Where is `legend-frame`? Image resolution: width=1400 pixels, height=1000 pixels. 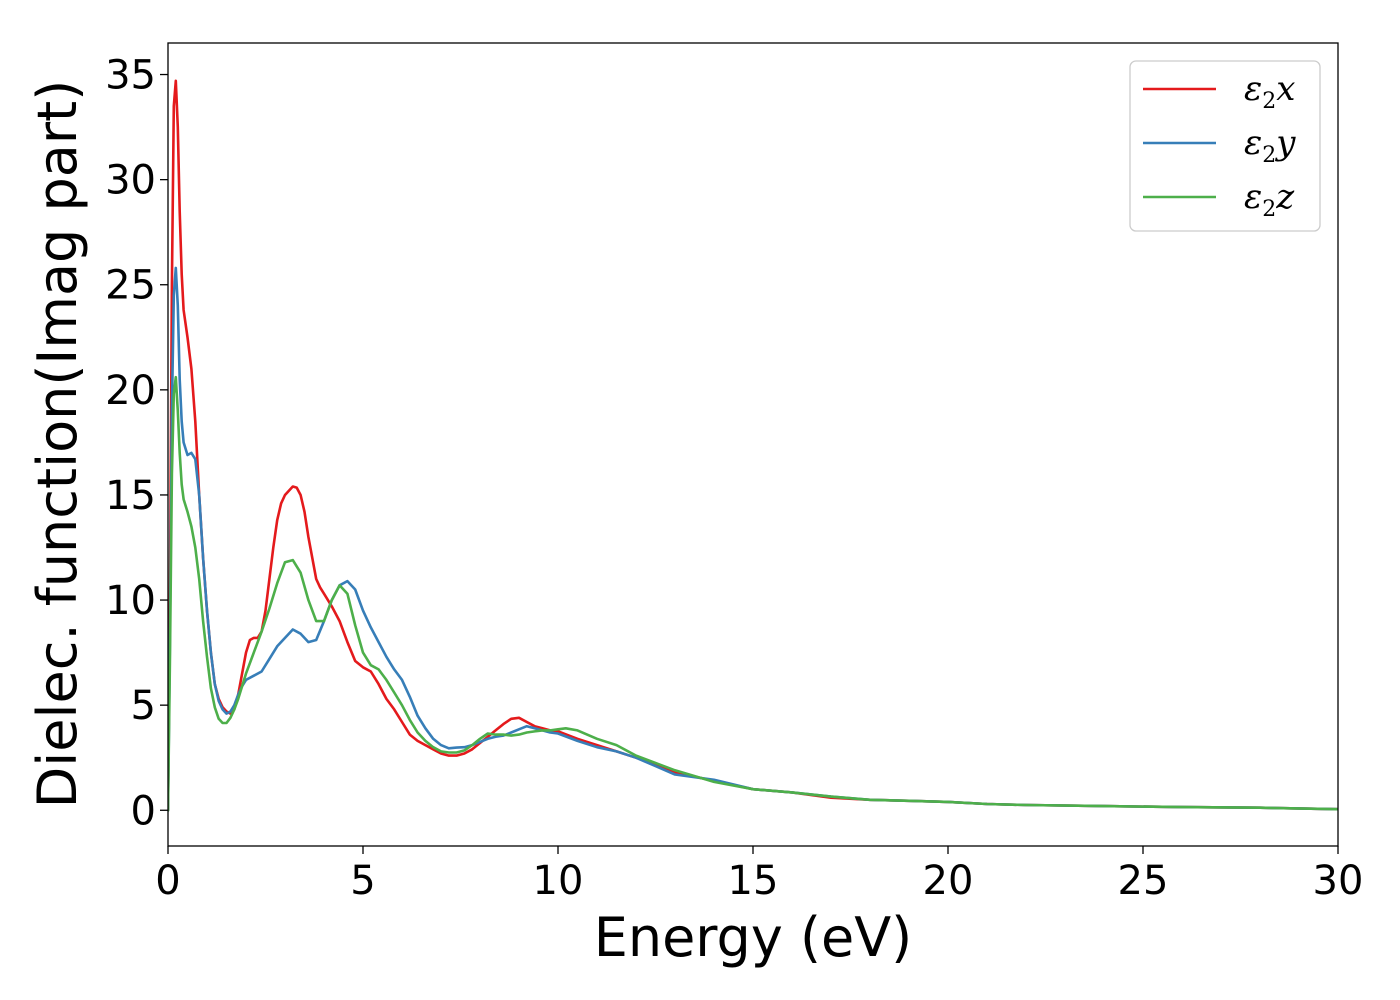
legend-frame is located at coordinates (1225, 146).